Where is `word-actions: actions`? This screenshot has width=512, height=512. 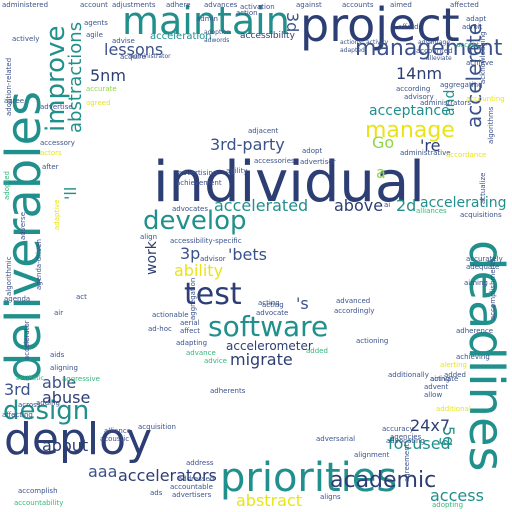
word-actions: actions is located at coordinates (351, 42).